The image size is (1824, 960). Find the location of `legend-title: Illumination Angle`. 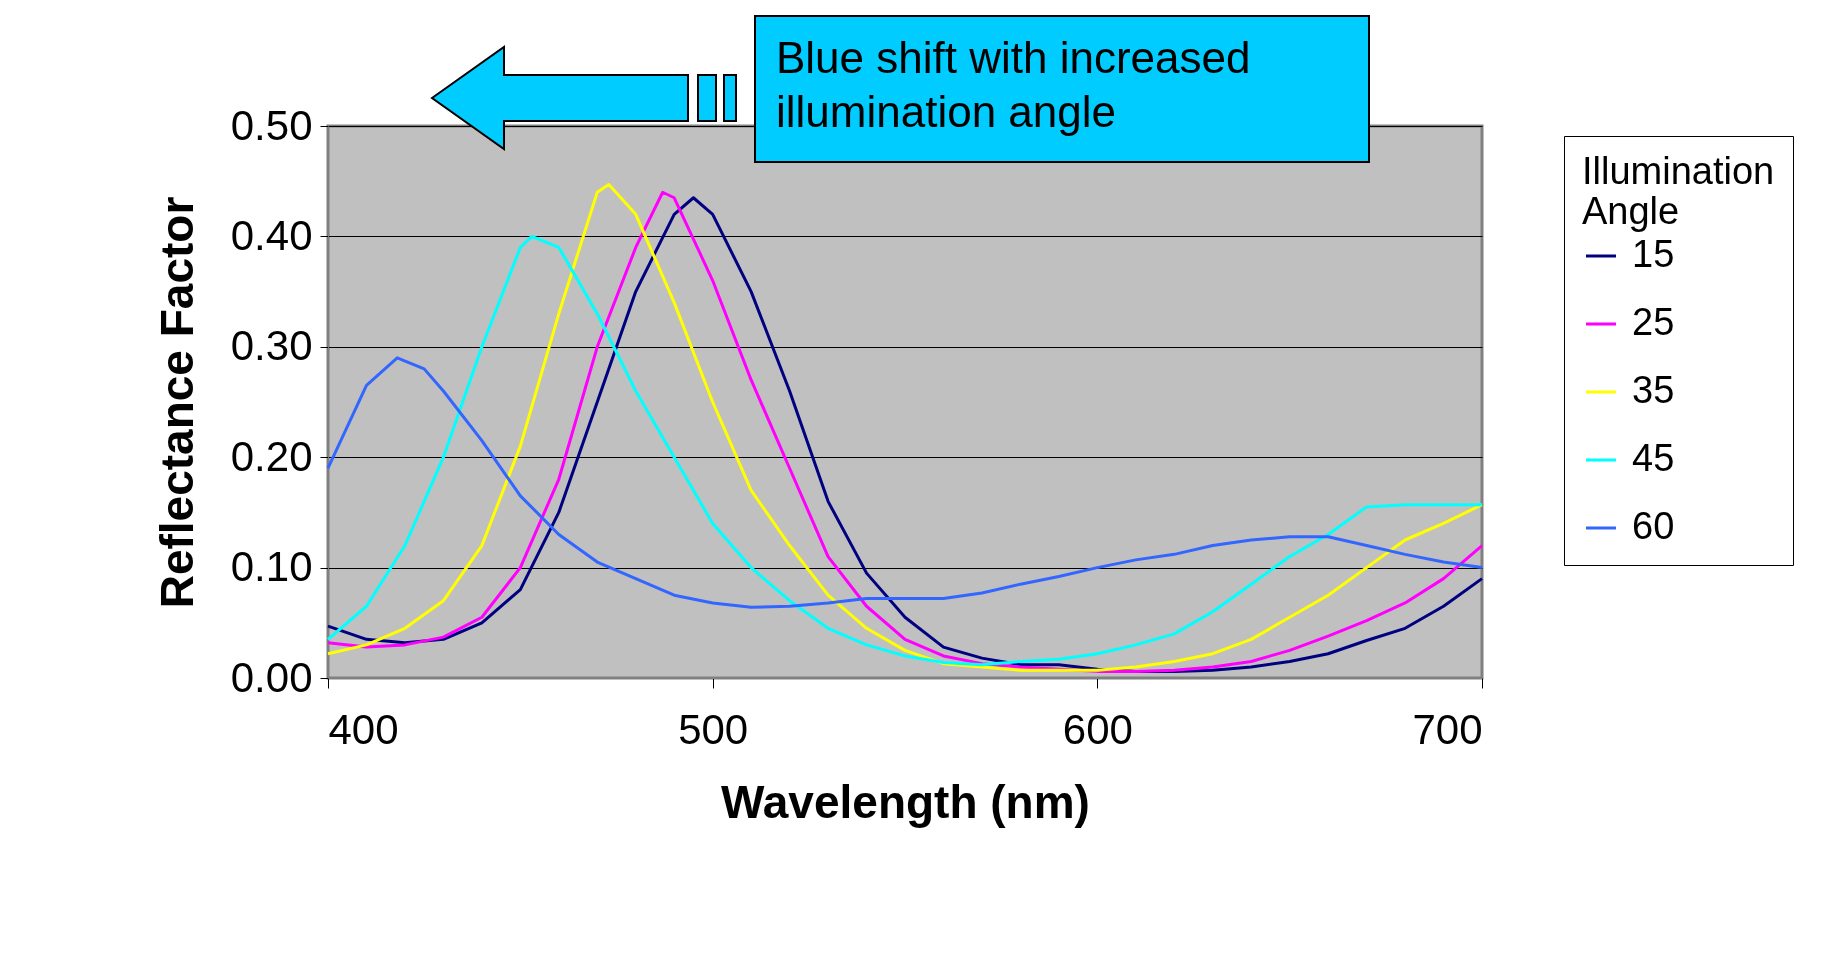

legend-title: Illumination Angle is located at coordinates (1678, 191).